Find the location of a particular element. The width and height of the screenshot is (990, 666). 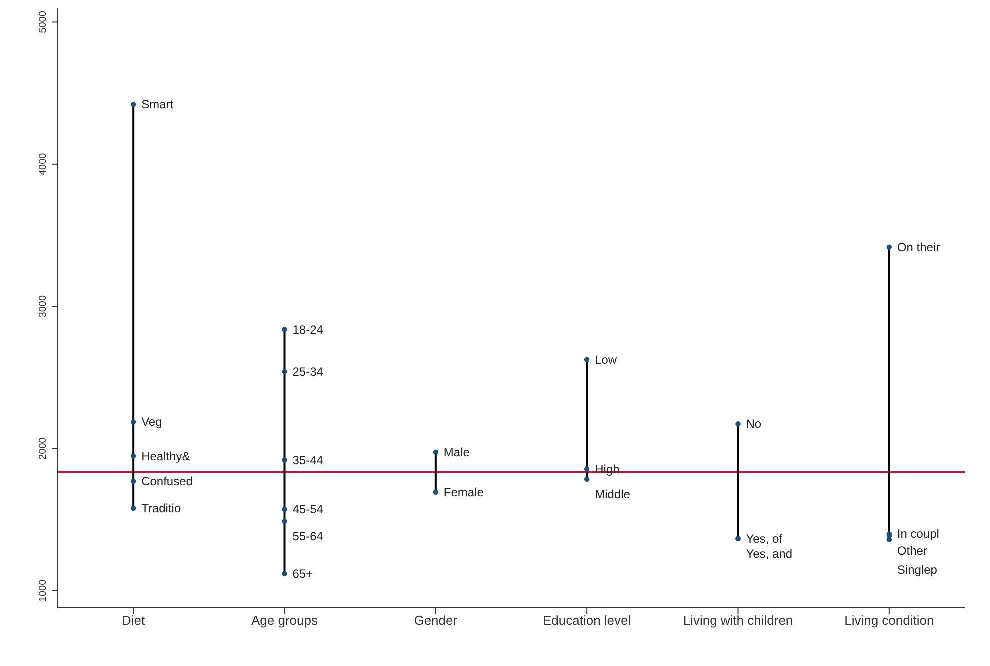

annotation: In coupl is located at coordinates (918, 534).